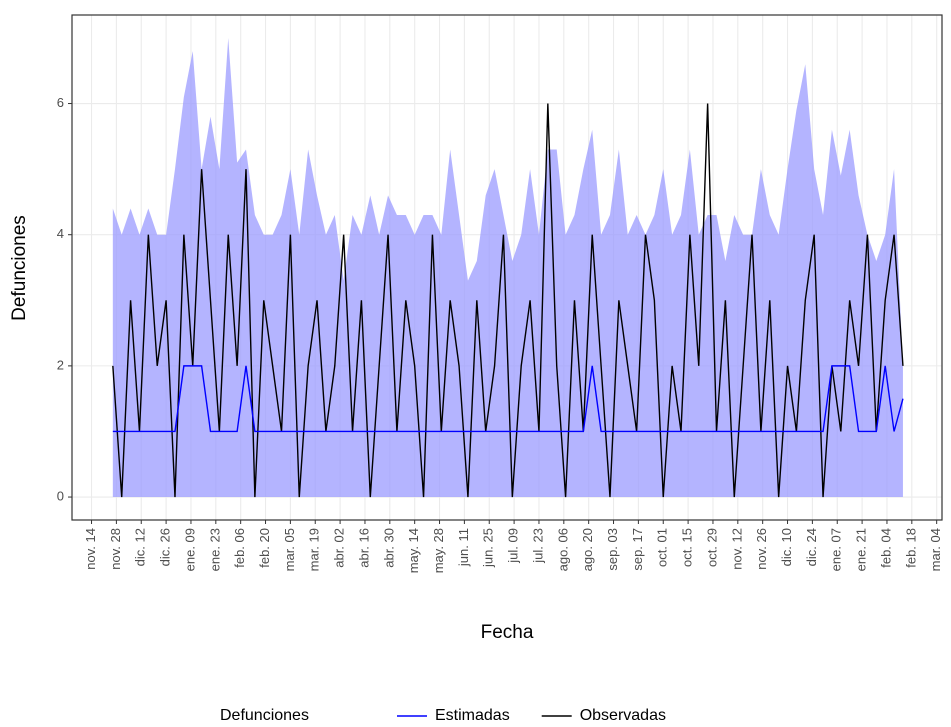 Image resolution: width=951 pixels, height=727 pixels. Describe the element at coordinates (60, 364) in the screenshot. I see `y-tick-label: 2` at that location.